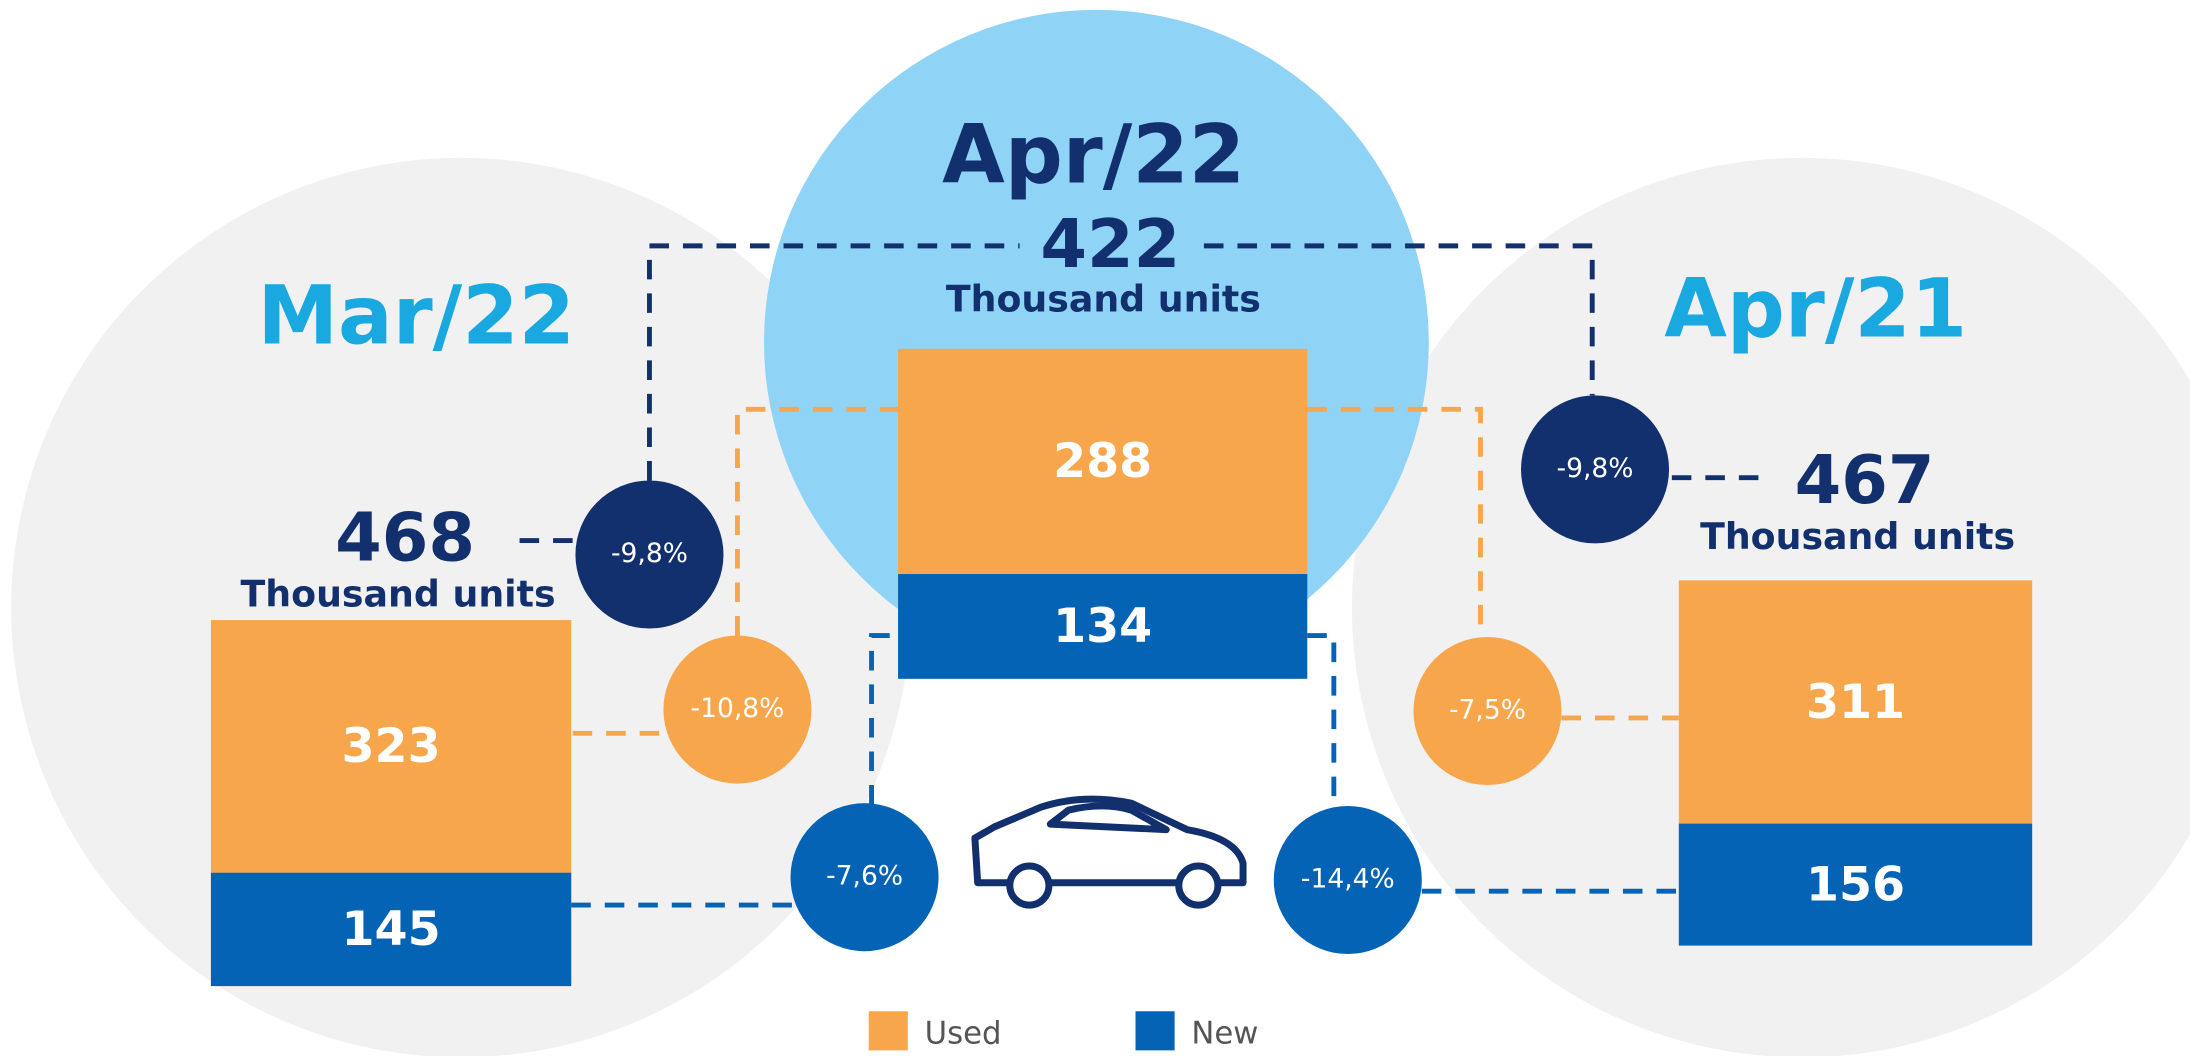 Image resolution: width=2190 pixels, height=1056 pixels. I want to click on total-value: 468, so click(405, 538).